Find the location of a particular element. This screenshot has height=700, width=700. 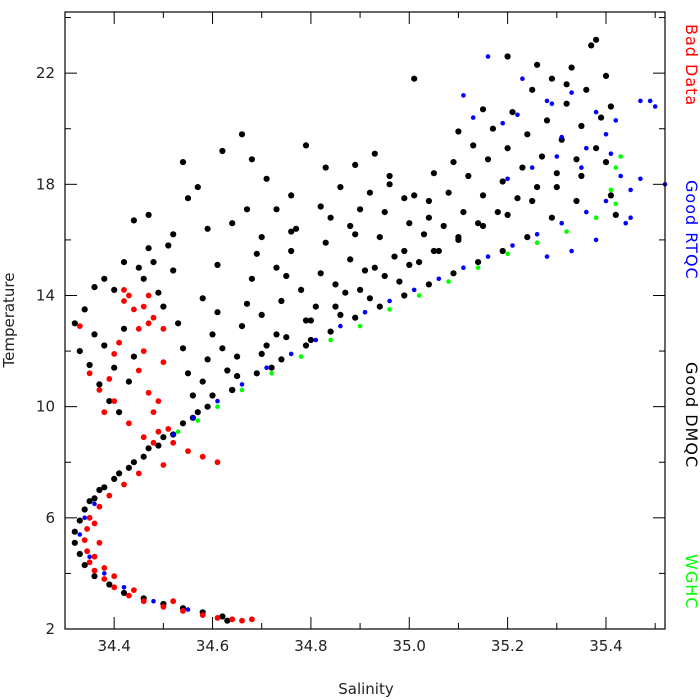

legend-wghc: WGHC is located at coordinates (691, 581).